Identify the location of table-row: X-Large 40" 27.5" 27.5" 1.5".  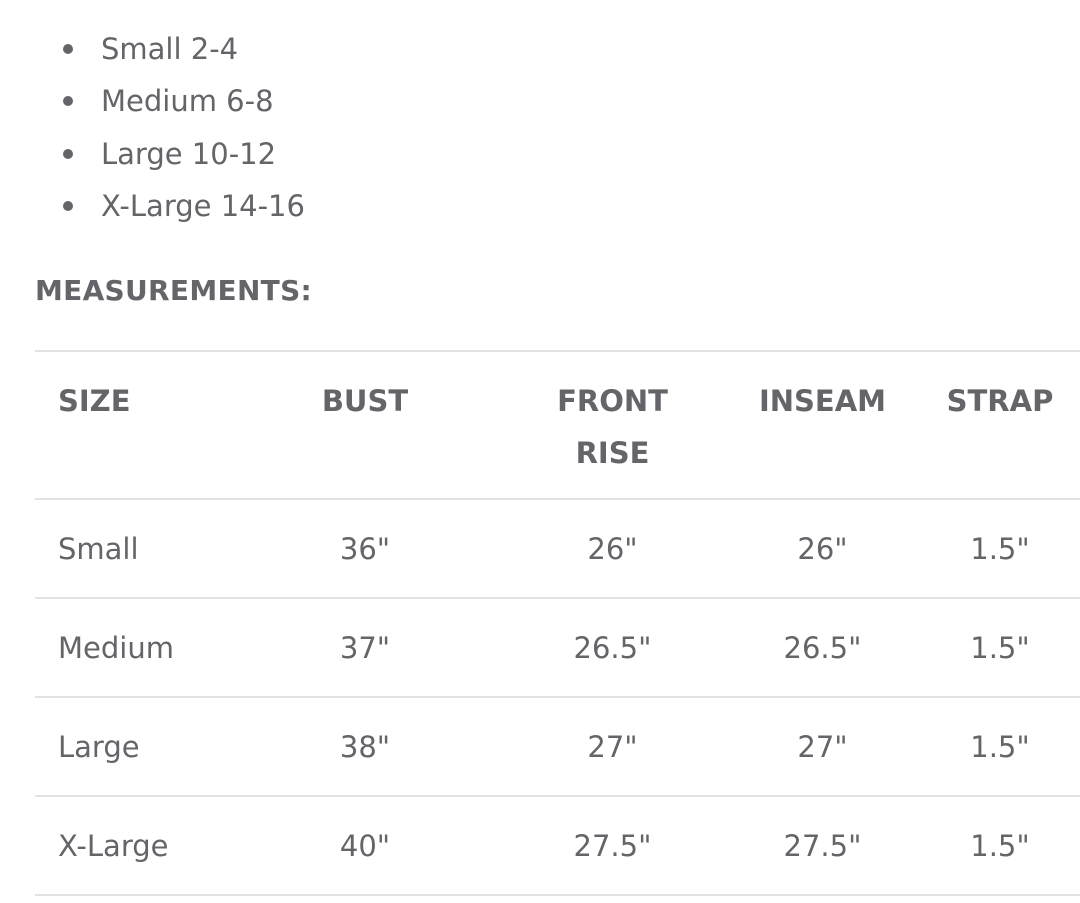
(557, 845).